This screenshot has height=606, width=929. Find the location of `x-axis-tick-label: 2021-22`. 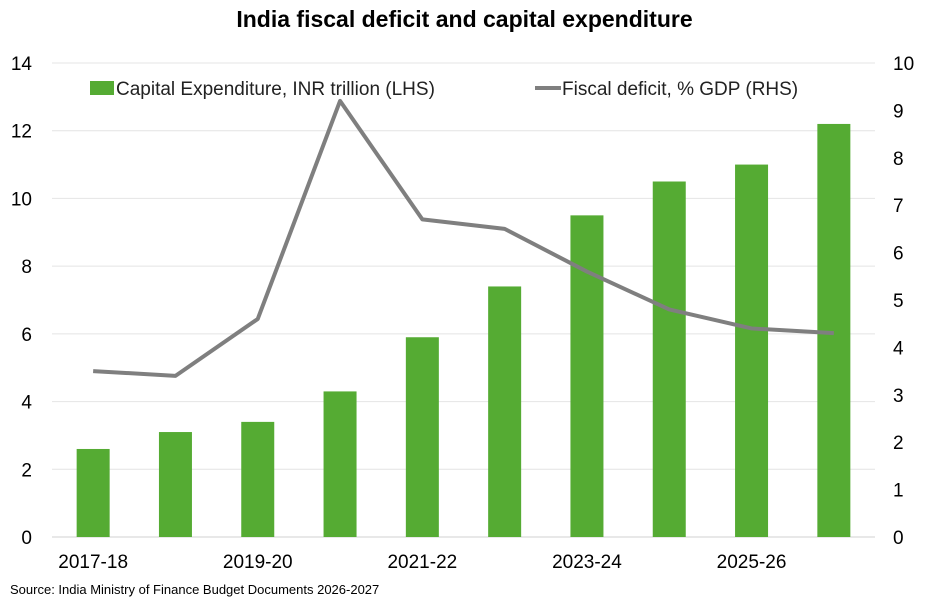

x-axis-tick-label: 2021-22 is located at coordinates (422, 562).